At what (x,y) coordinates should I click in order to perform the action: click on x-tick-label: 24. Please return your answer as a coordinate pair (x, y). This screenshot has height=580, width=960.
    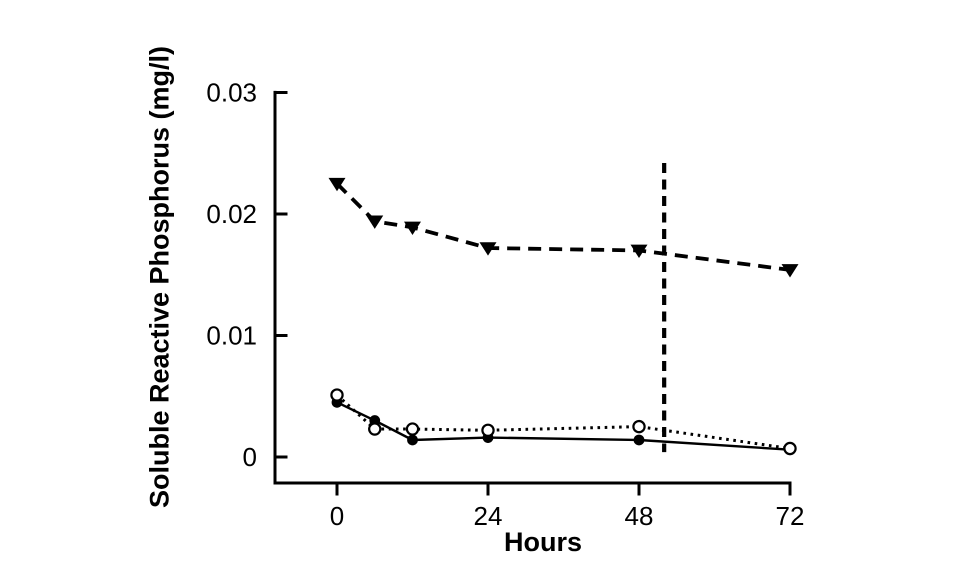
    Looking at the image, I should click on (488, 516).